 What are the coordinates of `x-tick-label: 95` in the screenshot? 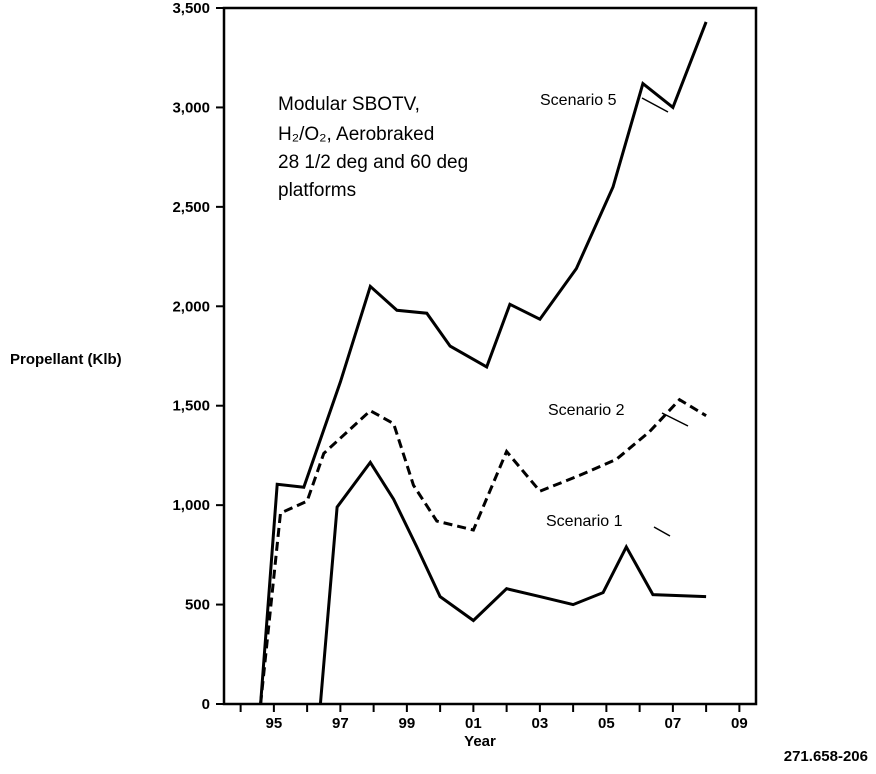 It's located at (274, 723).